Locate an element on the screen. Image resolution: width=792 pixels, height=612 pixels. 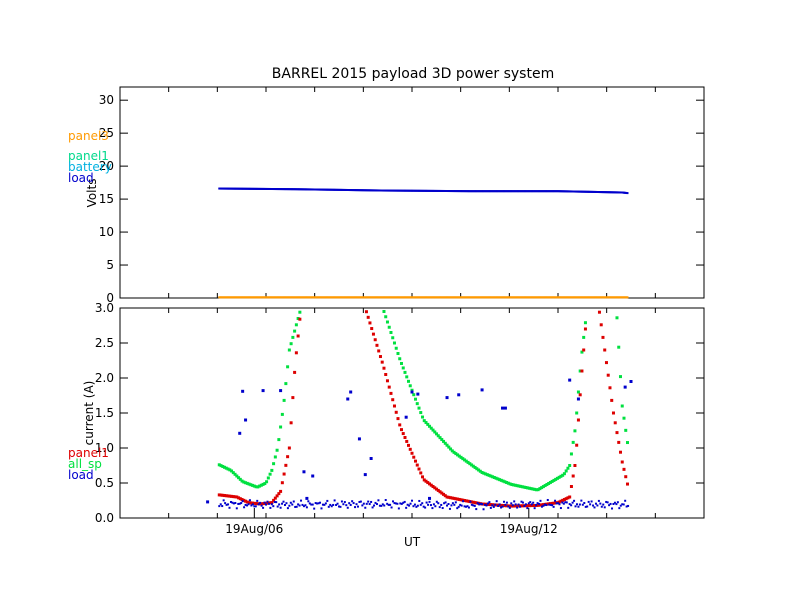
chart-title: BARREL 2015 payload 3D power system is located at coordinates (413, 74).